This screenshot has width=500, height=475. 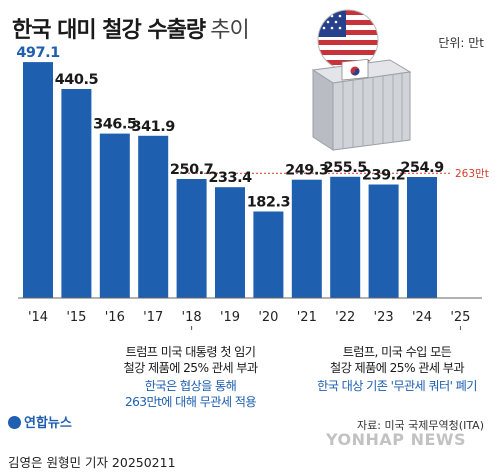 What do you see at coordinates (77, 80) in the screenshot?
I see `bar-value-label-1: 440.5` at bounding box center [77, 80].